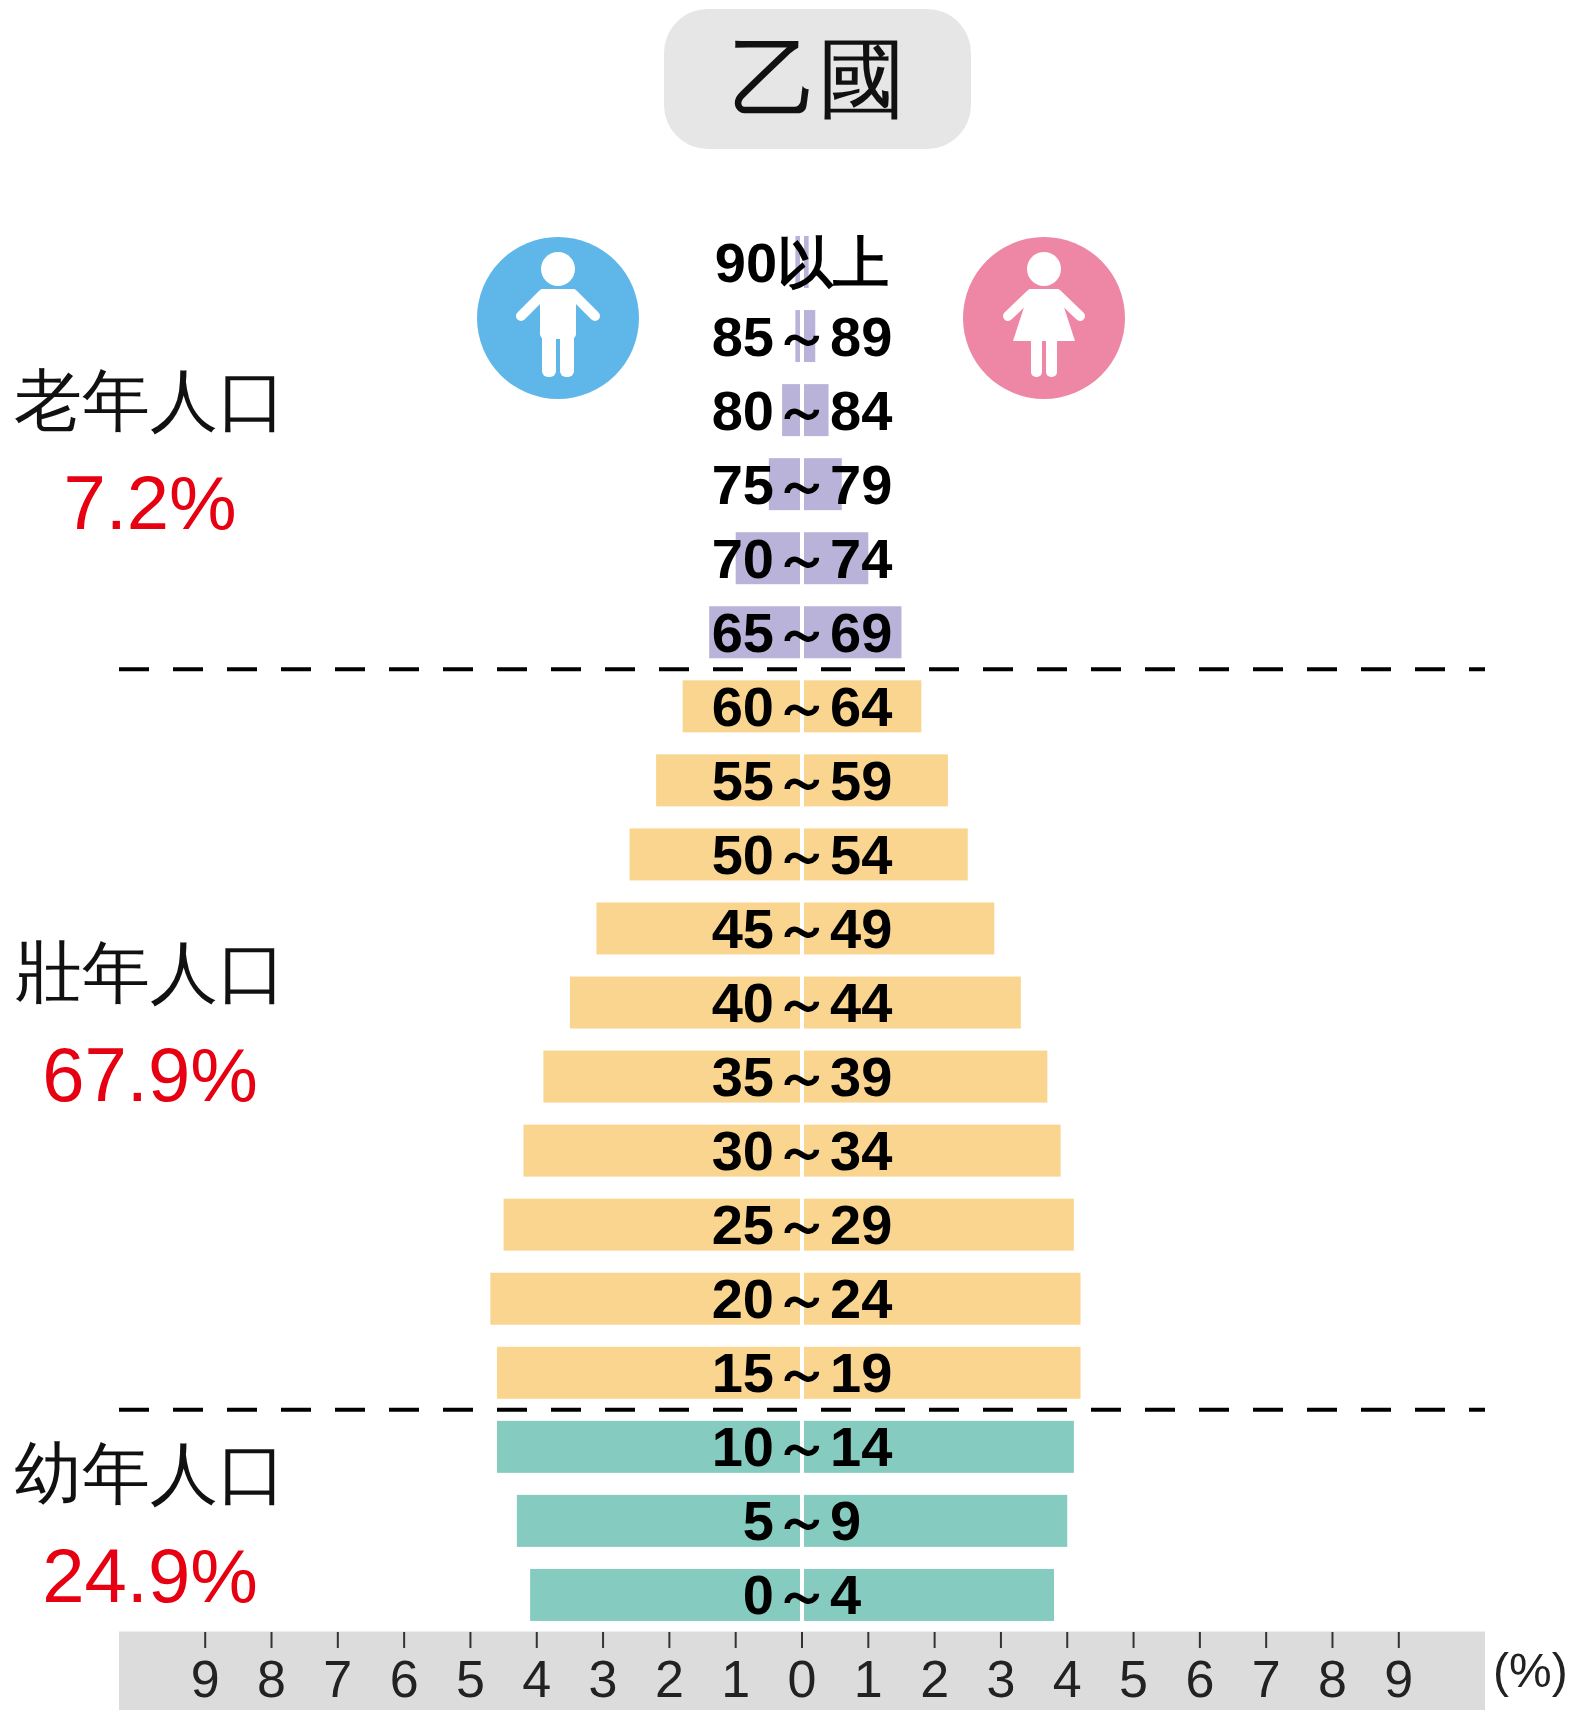  I want to click on y-tick-label: 55～59, so click(802, 780).